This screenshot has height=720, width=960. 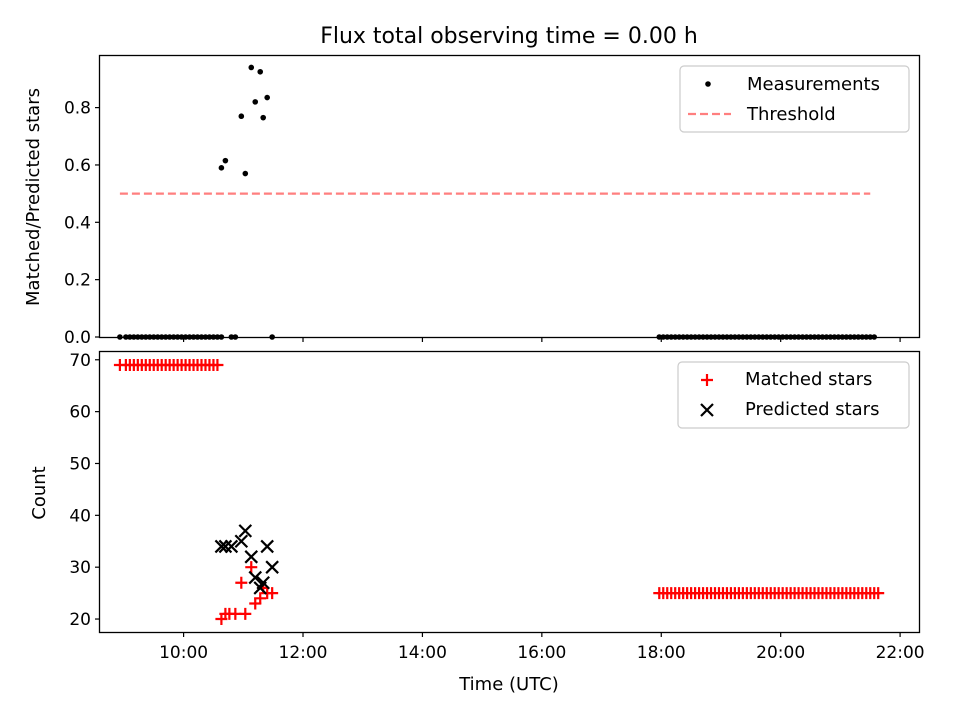 What do you see at coordinates (77, 109) in the screenshot?
I see `ytick-label: 0.8` at bounding box center [77, 109].